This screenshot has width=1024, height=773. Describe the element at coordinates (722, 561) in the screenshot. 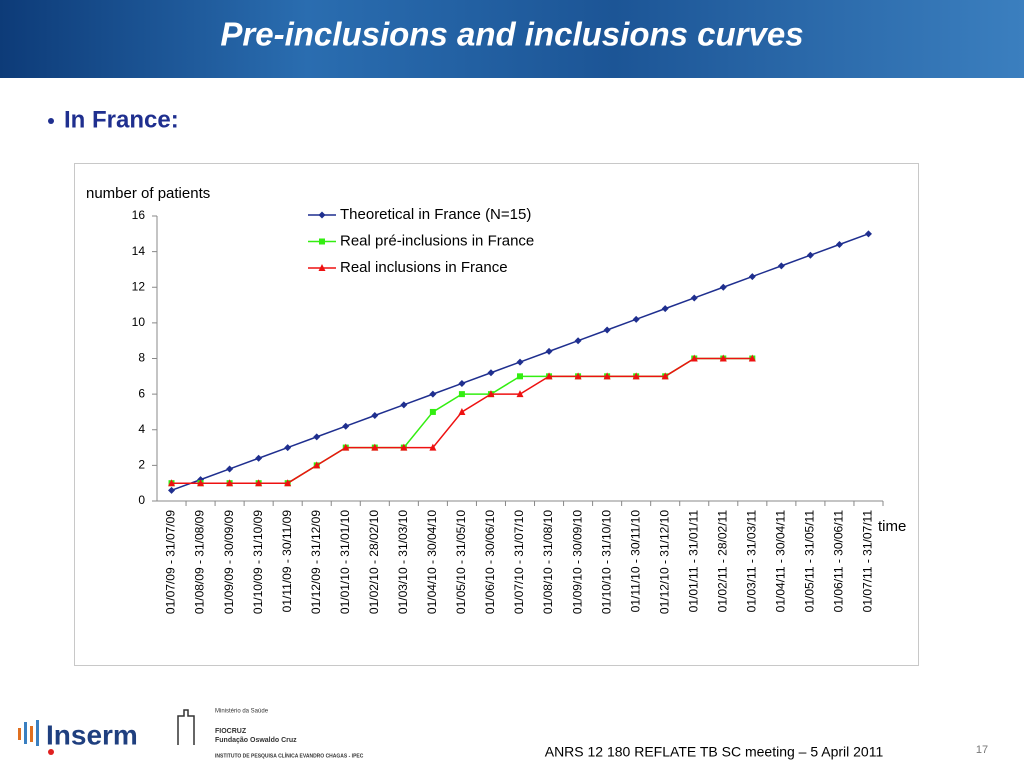

I see `x-tick-label: 01/02/11 - 28/02/11` at that location.